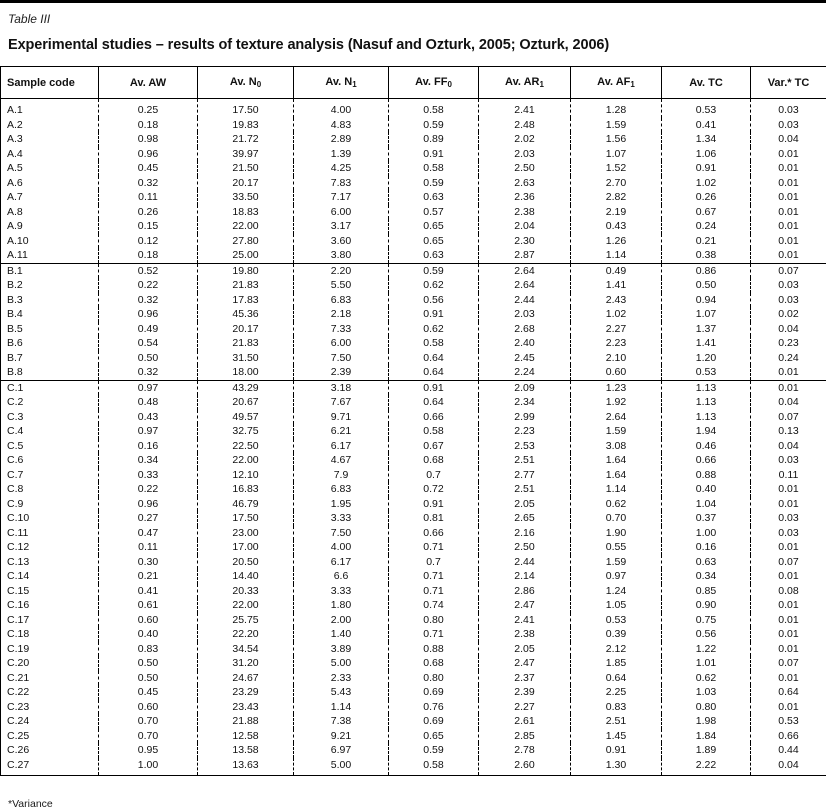 Image resolution: width=826 pixels, height=810 pixels. What do you see at coordinates (148, 533) in the screenshot?
I see `value-cell: 0.47` at bounding box center [148, 533].